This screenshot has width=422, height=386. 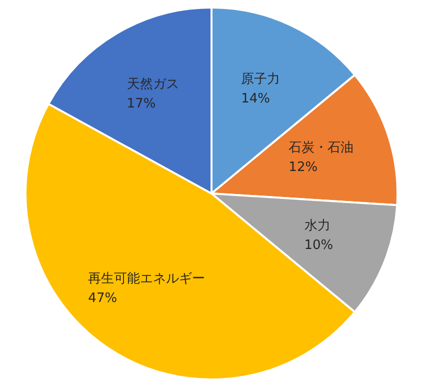 What do you see at coordinates (147, 279) in the screenshot?
I see `slice-label: 再生可能エネルギー` at bounding box center [147, 279].